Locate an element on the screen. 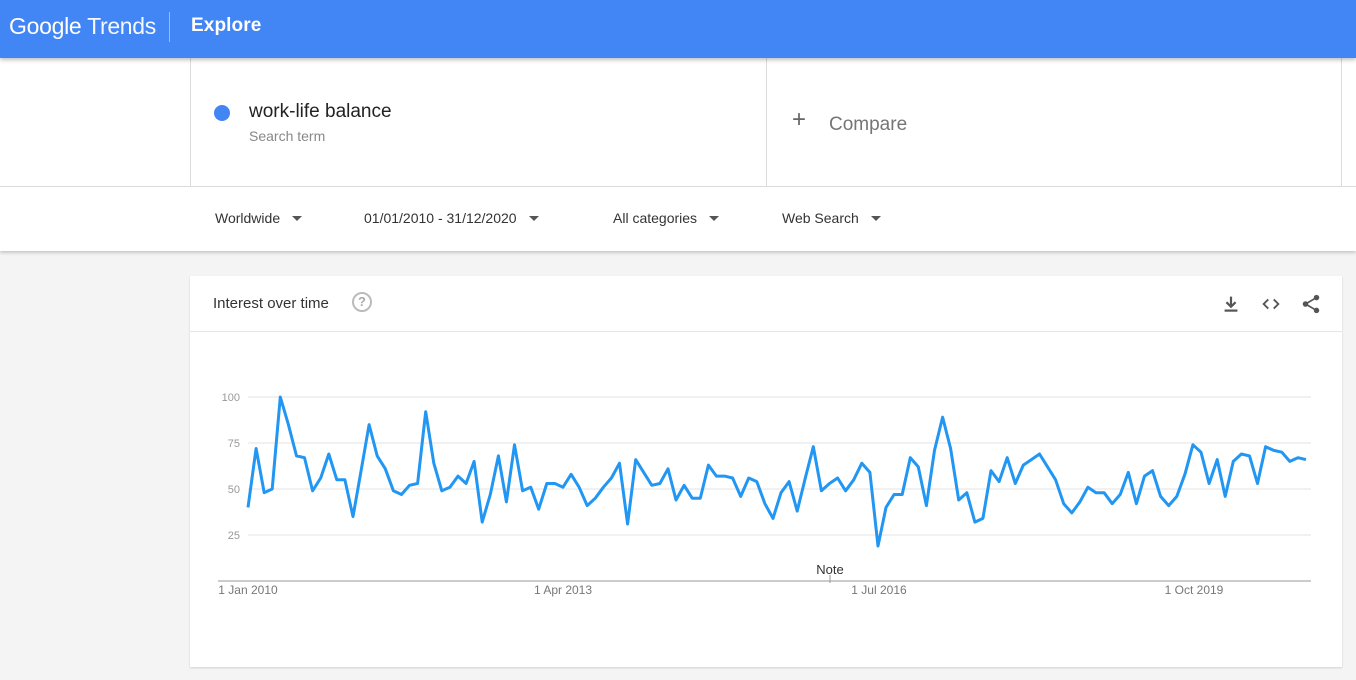 The width and height of the screenshot is (1356, 680). search-type-label: Web Search is located at coordinates (820, 218).